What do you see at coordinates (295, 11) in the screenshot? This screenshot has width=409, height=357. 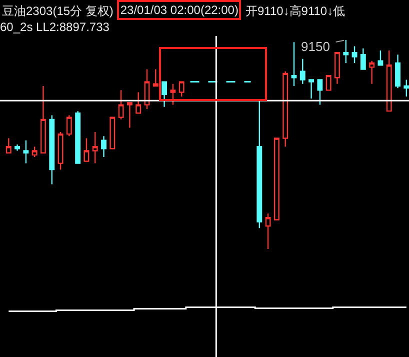 I see `text: 开9110↓高9110↓低` at bounding box center [295, 11].